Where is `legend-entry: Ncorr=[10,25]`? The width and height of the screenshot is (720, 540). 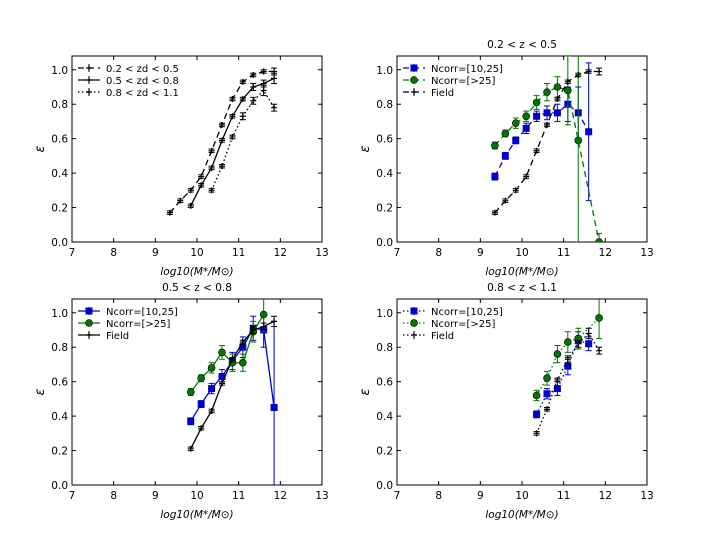 legend-entry: Ncorr=[10,25] is located at coordinates (142, 312).